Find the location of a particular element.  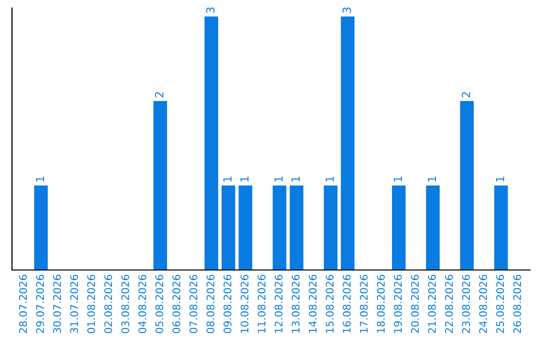

x-tick-label: 03.08.2026 is located at coordinates (125, 304).